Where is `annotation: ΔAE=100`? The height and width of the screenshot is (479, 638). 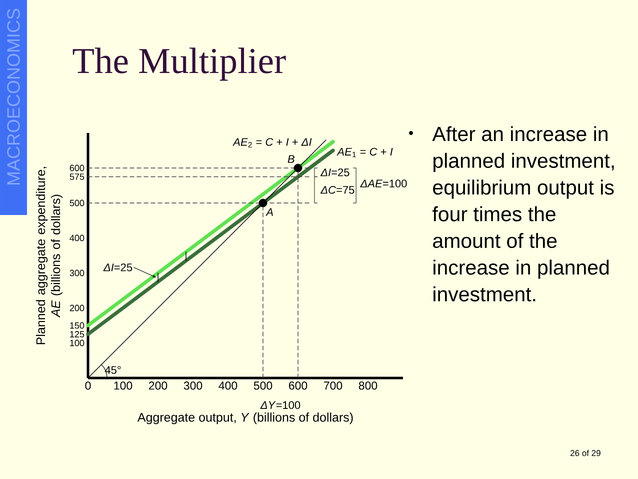
annotation: ΔAE=100 is located at coordinates (383, 184).